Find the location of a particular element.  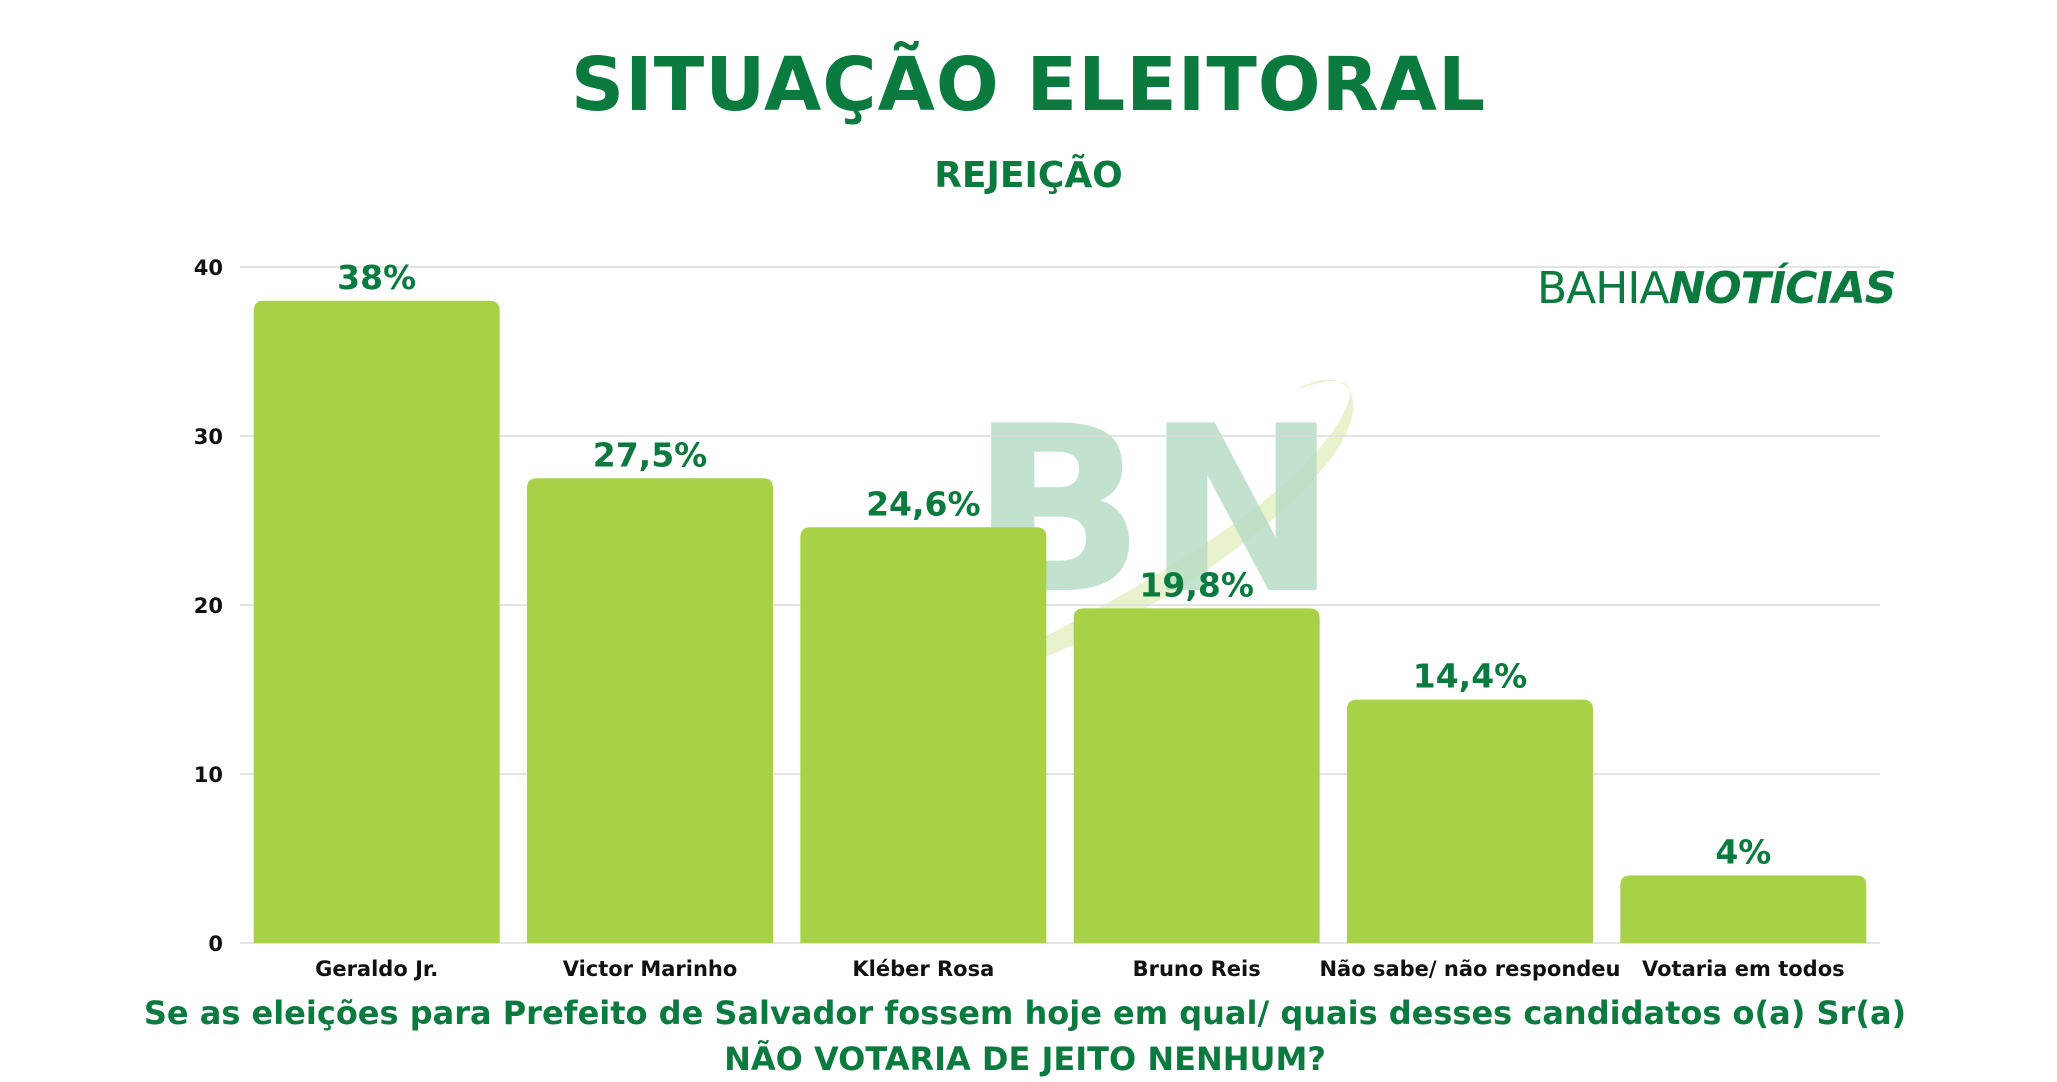

y-tick-label: 0 is located at coordinates (215, 944).